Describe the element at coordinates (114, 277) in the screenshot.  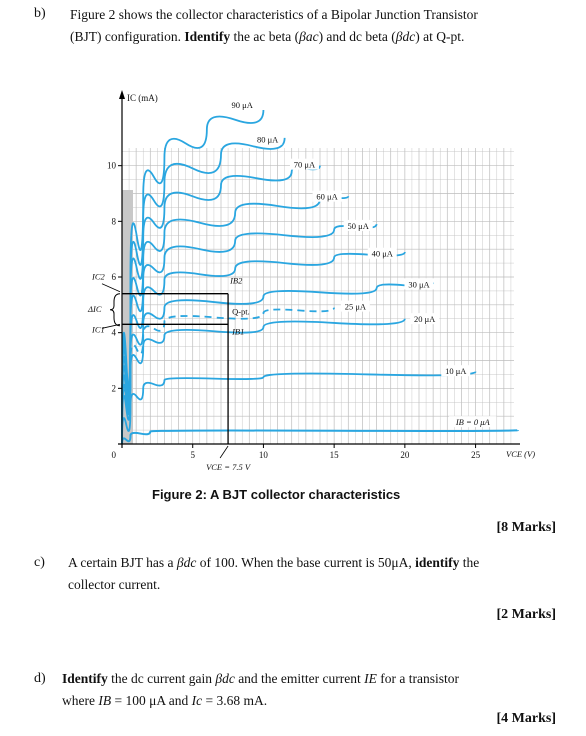
I see `y-tick-label: 6` at that location.